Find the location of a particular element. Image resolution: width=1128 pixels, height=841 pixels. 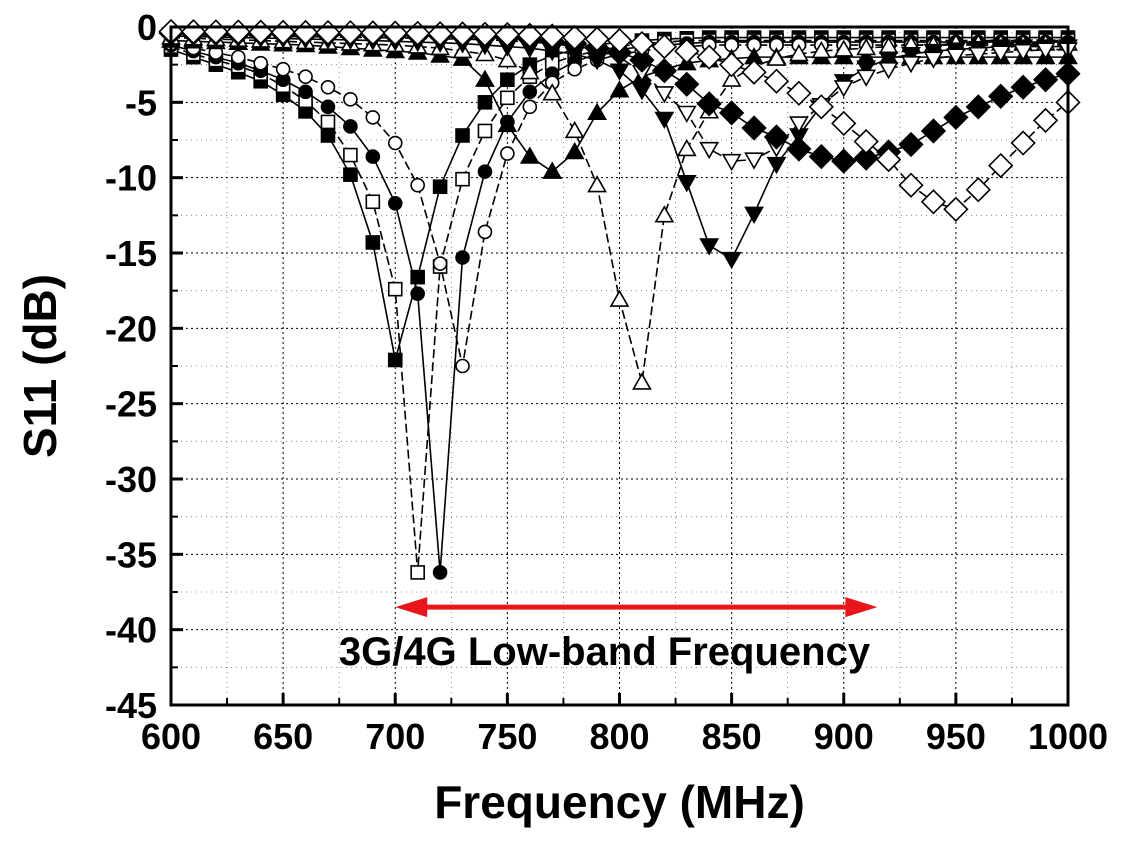

y-tick-label: -35 is located at coordinates (131, 554).